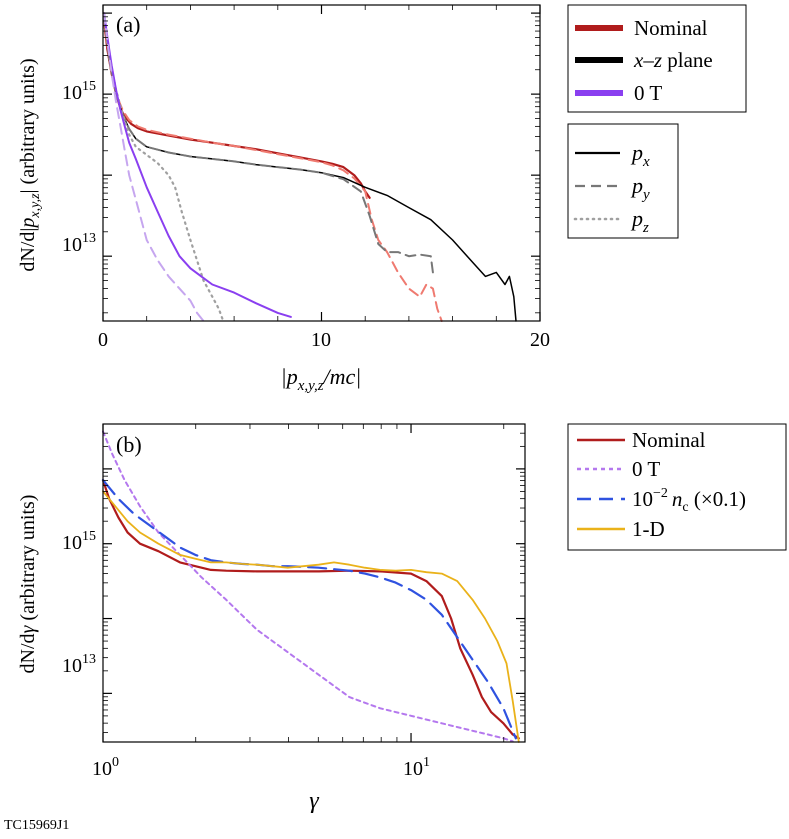  Describe the element at coordinates (612, 155) in the screenshot. I see `legend-entry-px: px` at that location.